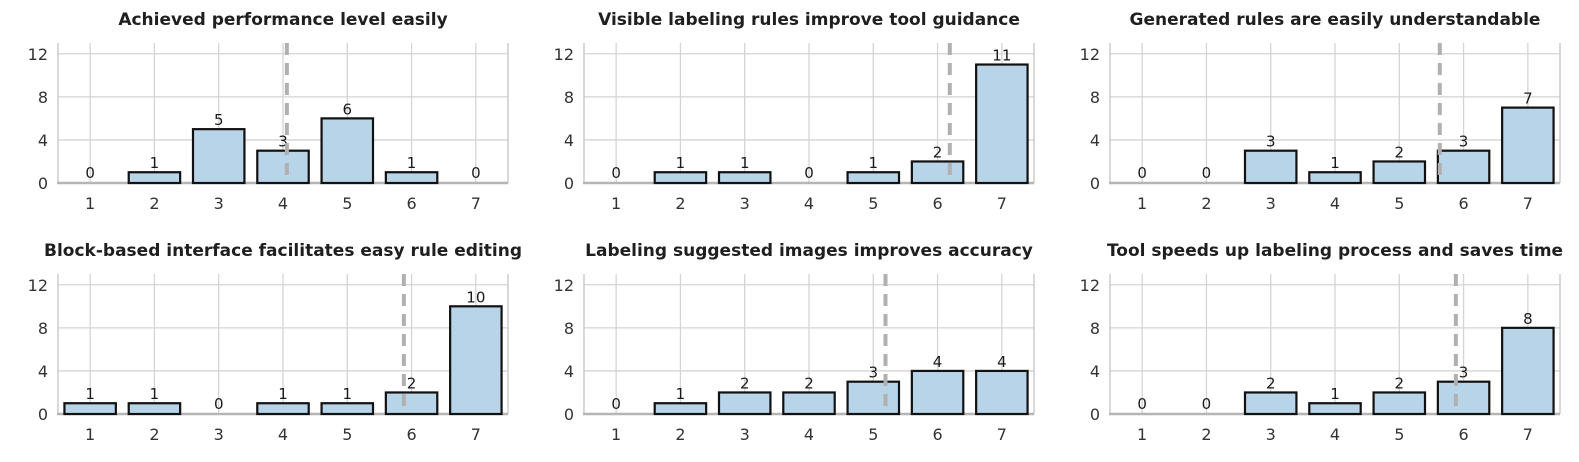 The width and height of the screenshot is (1579, 462). Describe the element at coordinates (475, 297) in the screenshot. I see `svg-text: 10` at that location.